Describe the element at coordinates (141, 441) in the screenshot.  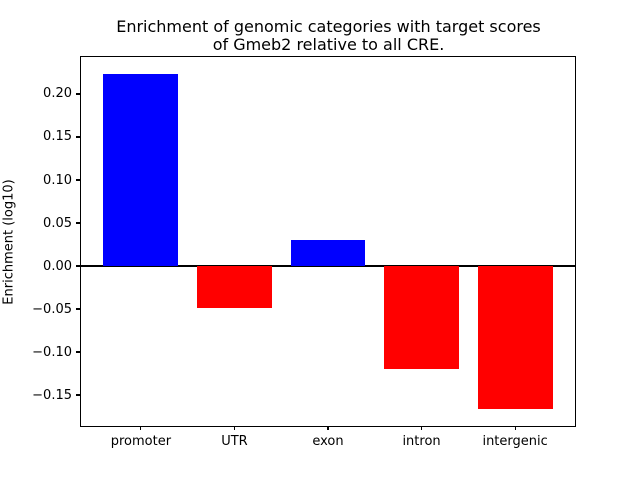
I see `x-tick-label-promoter: promoter` at that location.